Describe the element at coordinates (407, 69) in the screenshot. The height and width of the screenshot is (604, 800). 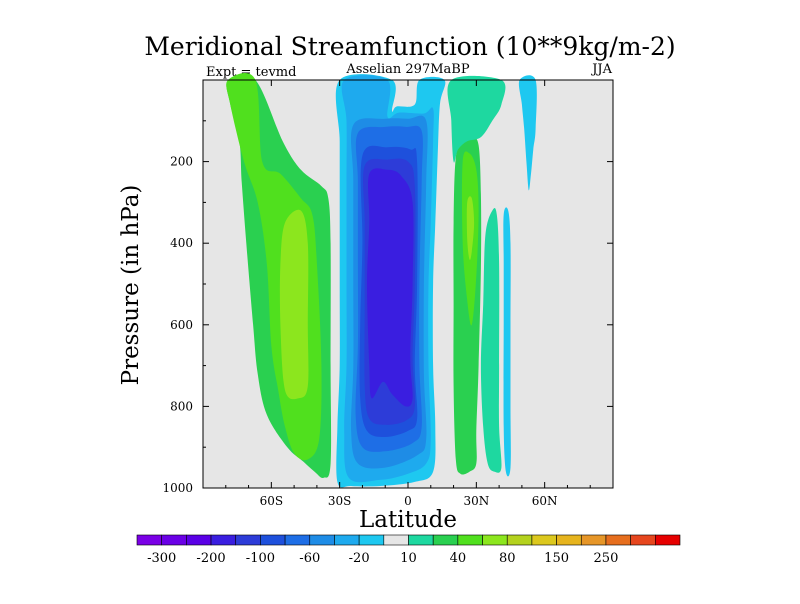
I see `subtitle-center: Asselian 297MaBP` at that location.